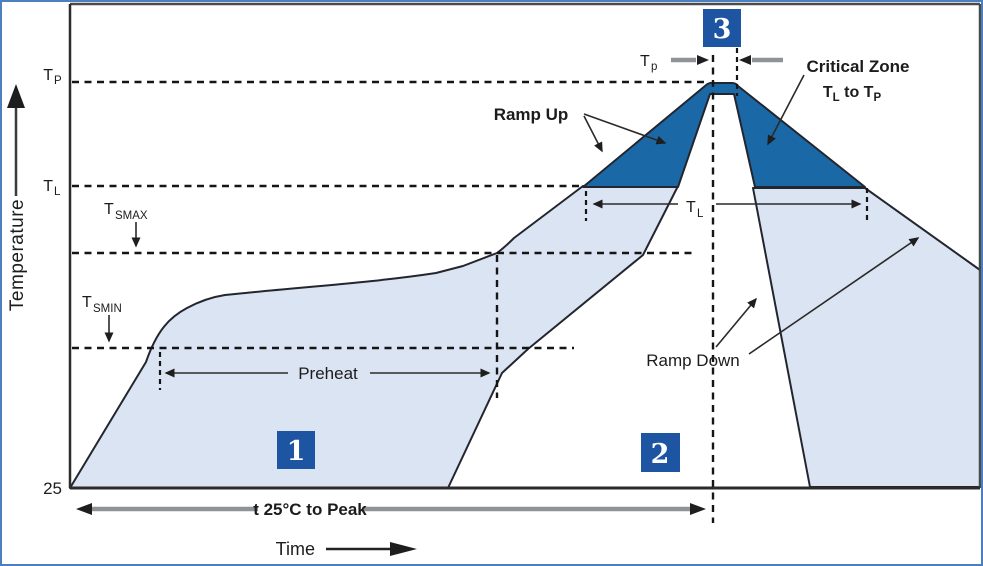  What do you see at coordinates (828, 92) in the screenshot?
I see `critical-range-base1: T` at bounding box center [828, 92].